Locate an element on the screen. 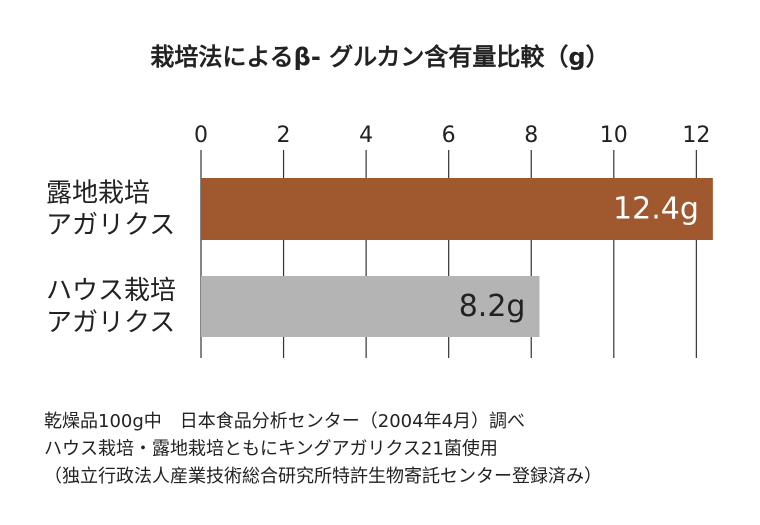  x-tick-label: 12 is located at coordinates (696, 135).